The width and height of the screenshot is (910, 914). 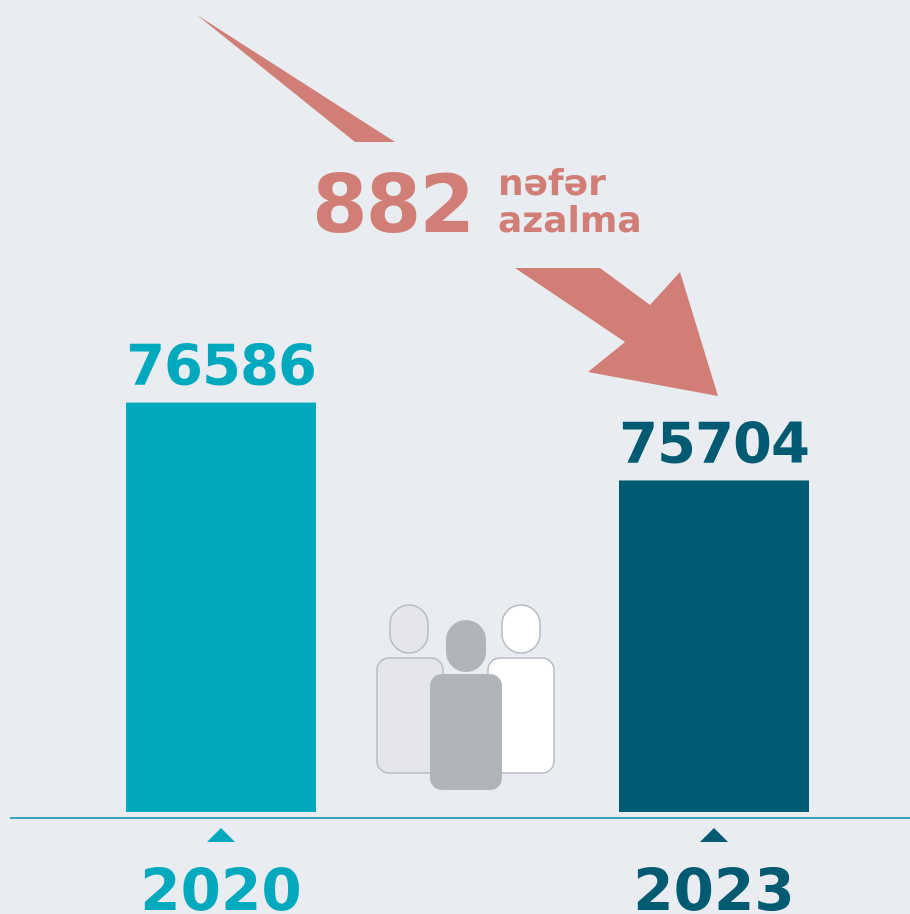 What do you see at coordinates (296, 78) in the screenshot?
I see `arrow-tail` at bounding box center [296, 78].